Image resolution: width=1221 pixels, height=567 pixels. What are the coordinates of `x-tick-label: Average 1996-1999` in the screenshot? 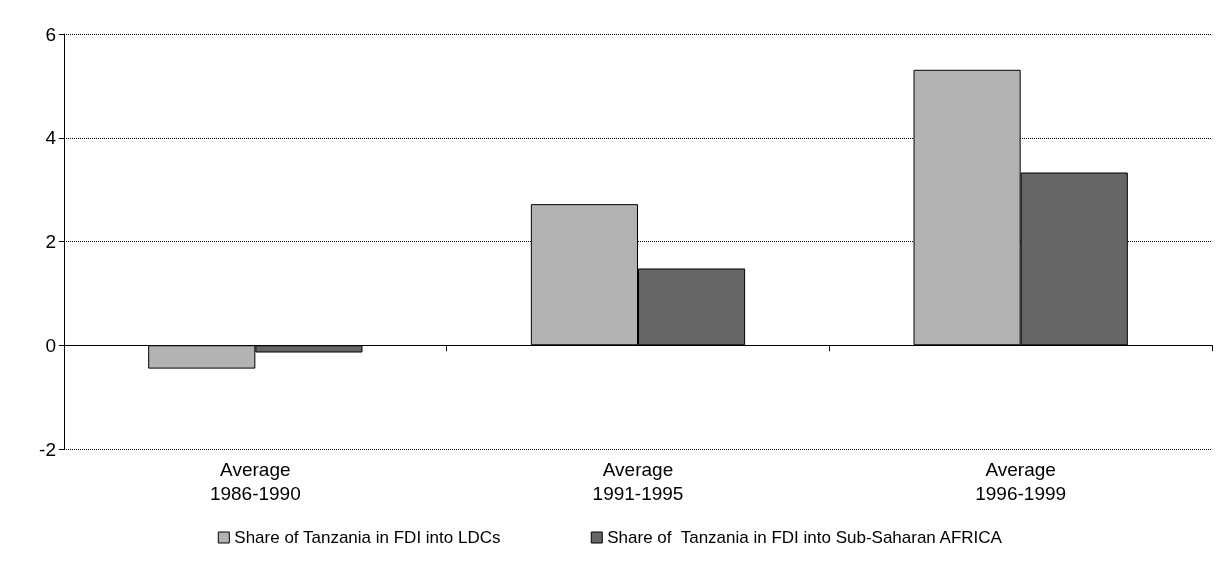 It's located at (1021, 481).